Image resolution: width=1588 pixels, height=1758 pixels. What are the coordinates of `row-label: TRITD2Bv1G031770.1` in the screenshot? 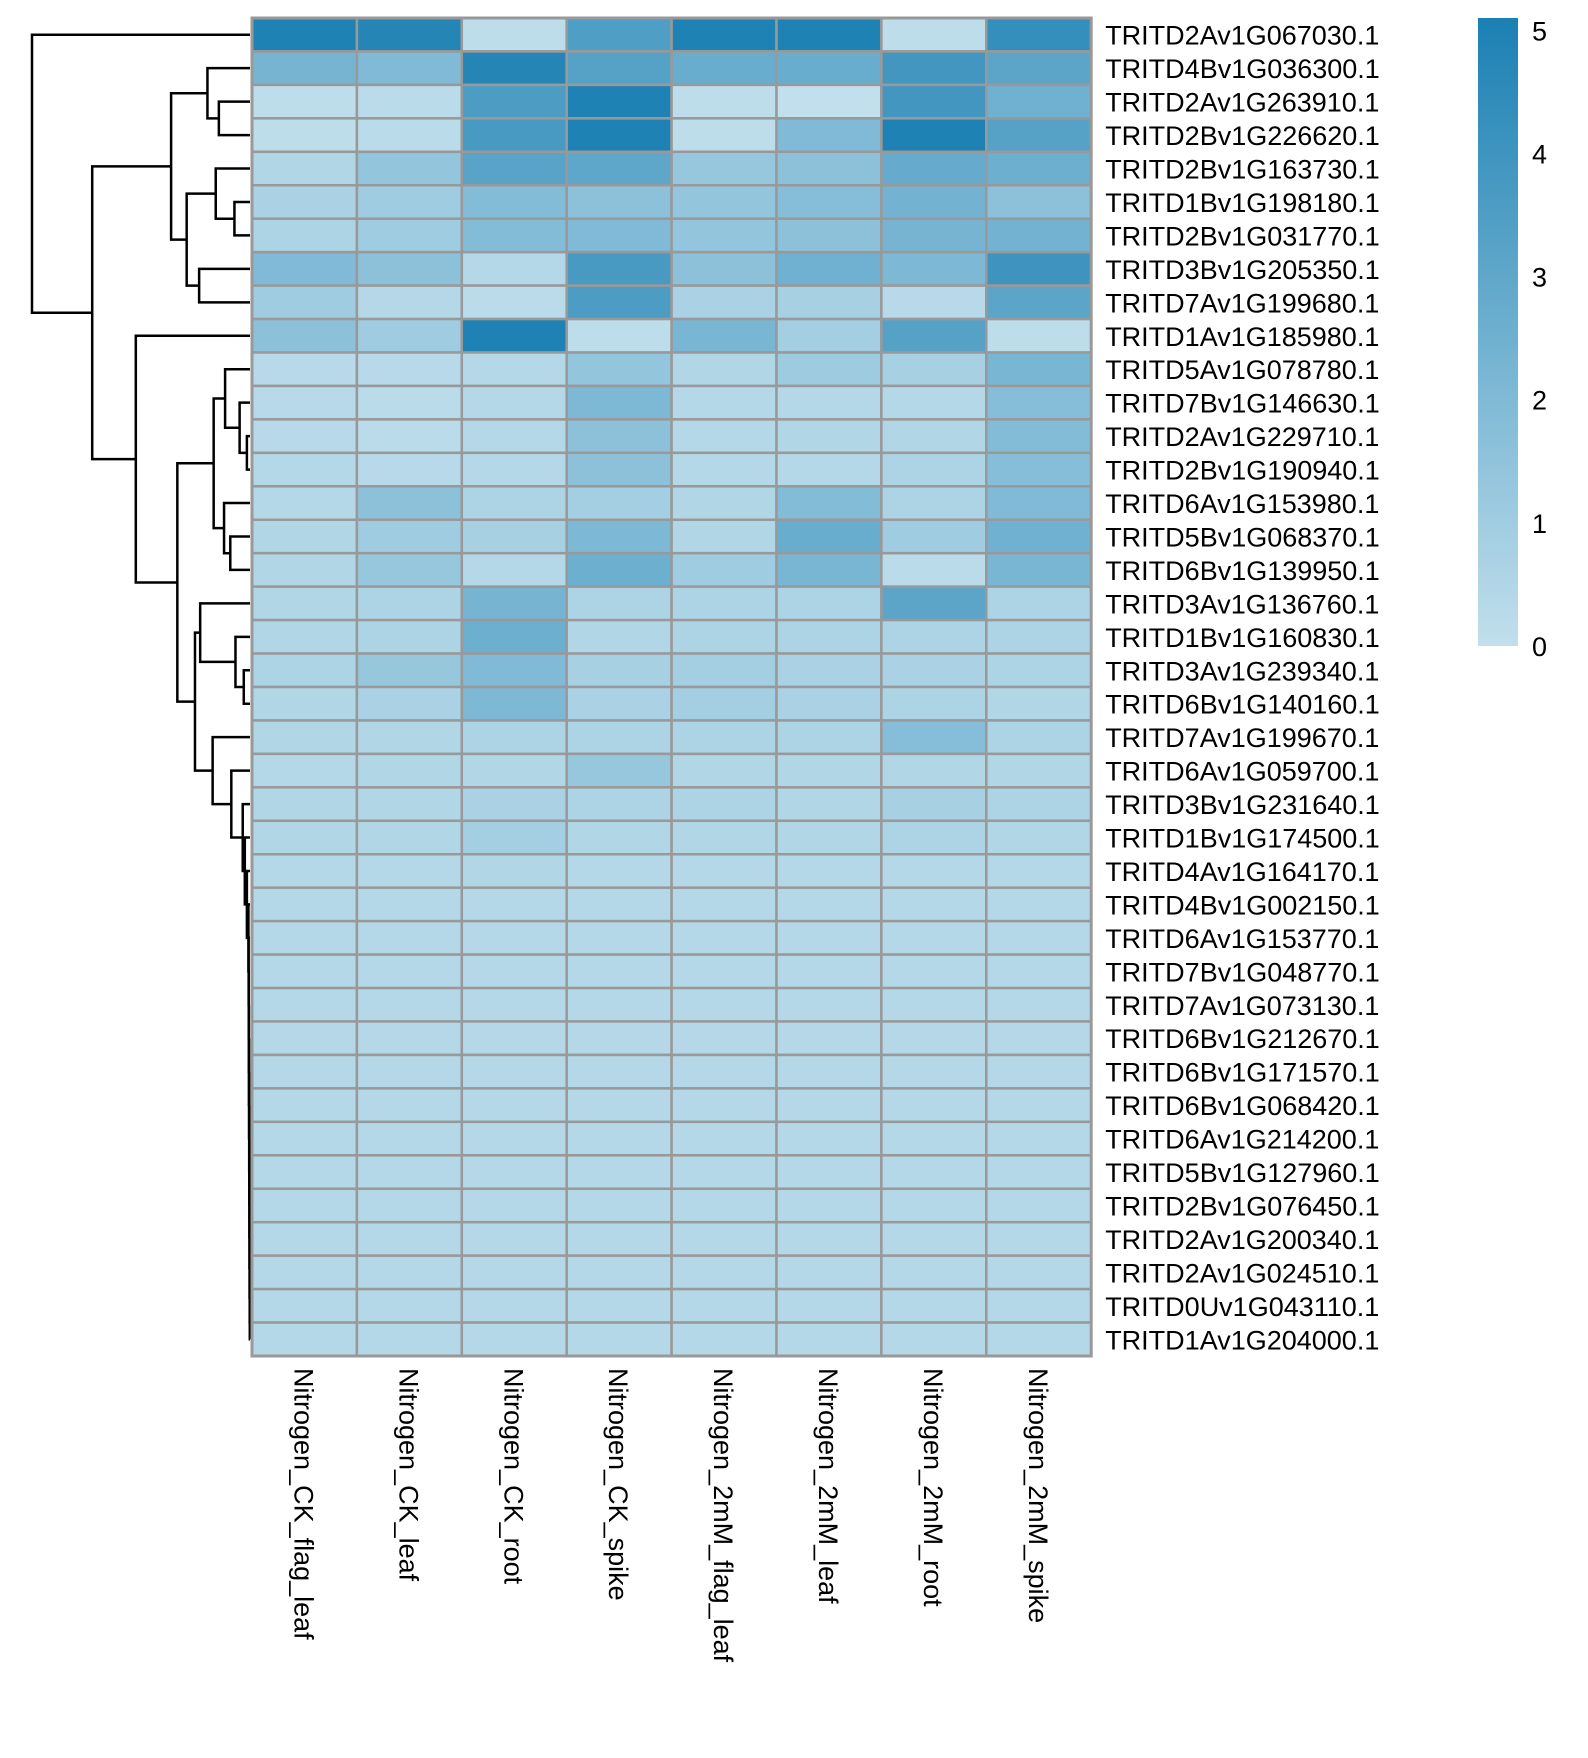 It's located at (1242, 236).